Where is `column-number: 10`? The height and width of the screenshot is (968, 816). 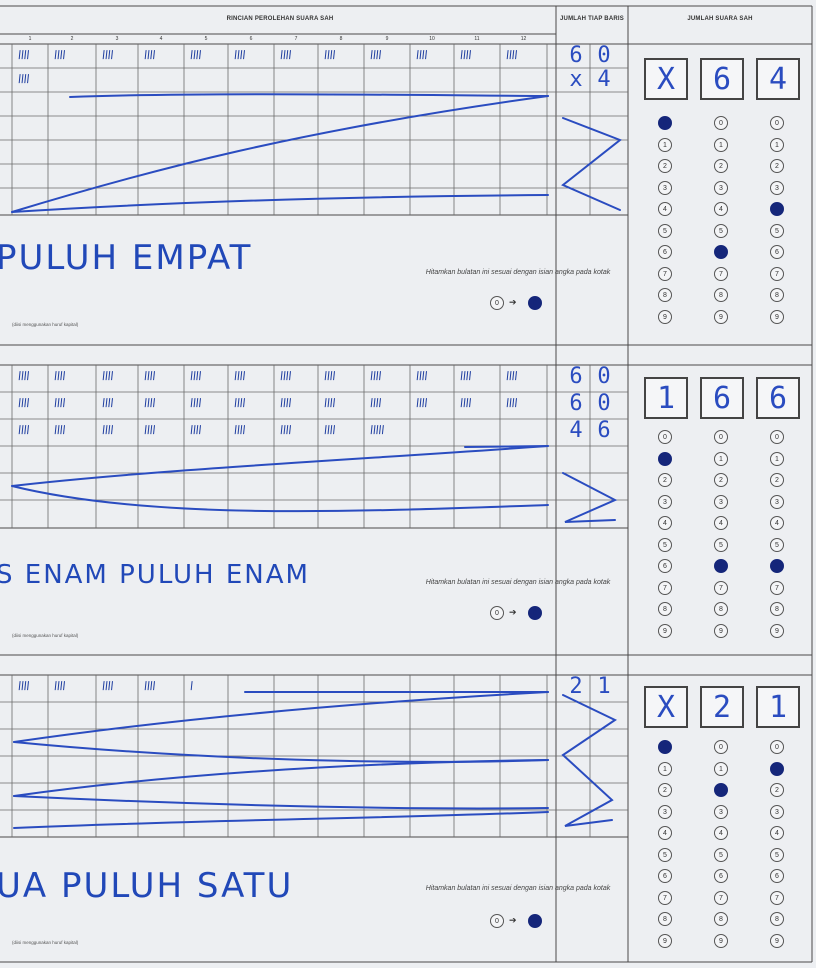
column-number: 10 is located at coordinates (432, 39).